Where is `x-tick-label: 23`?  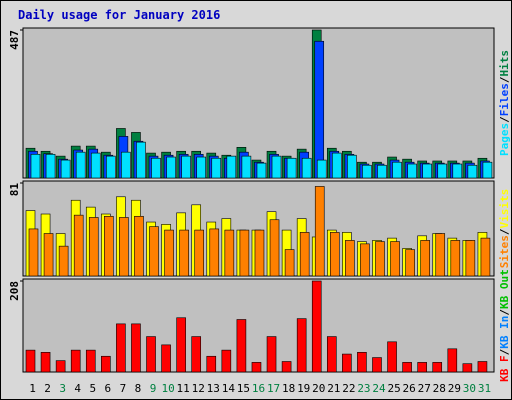 x-tick-label: 23 is located at coordinates (363, 388).